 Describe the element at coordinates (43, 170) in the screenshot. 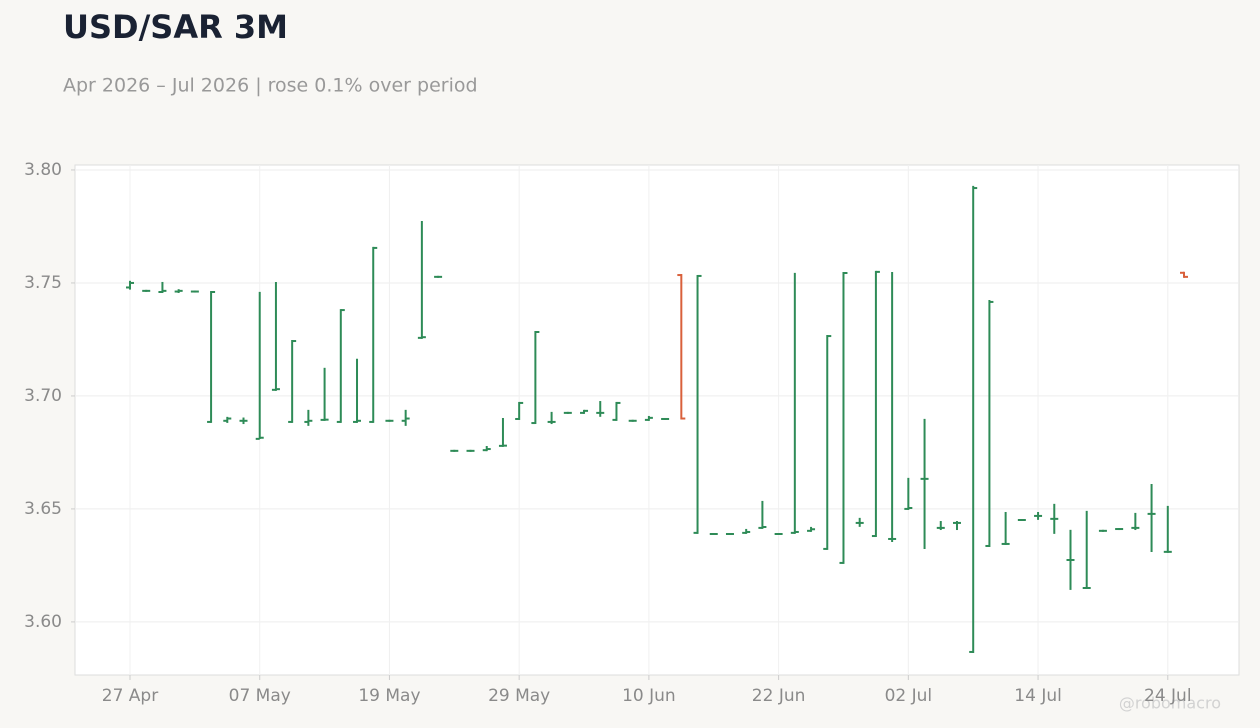

I see `y-tick-label: 3.80` at that location.